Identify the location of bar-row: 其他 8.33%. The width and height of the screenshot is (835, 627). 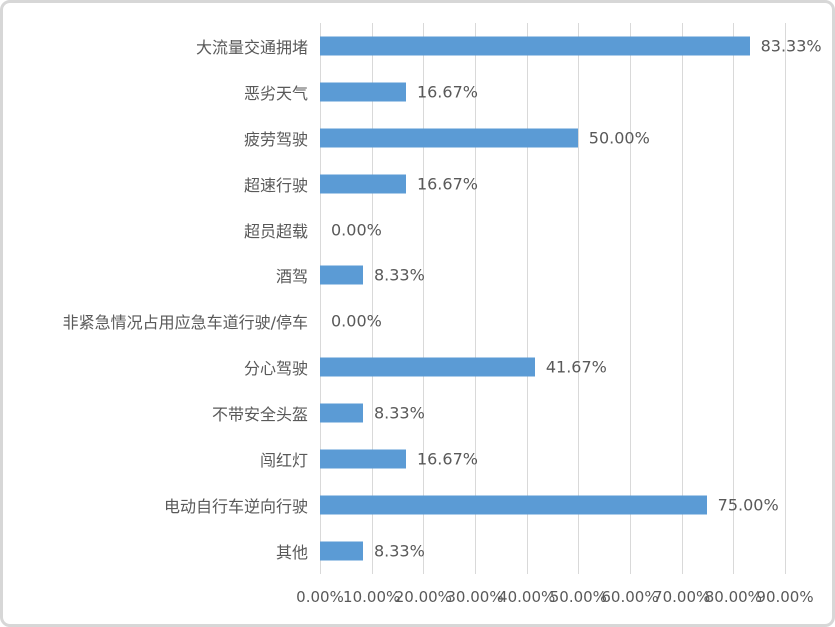
(417, 551).